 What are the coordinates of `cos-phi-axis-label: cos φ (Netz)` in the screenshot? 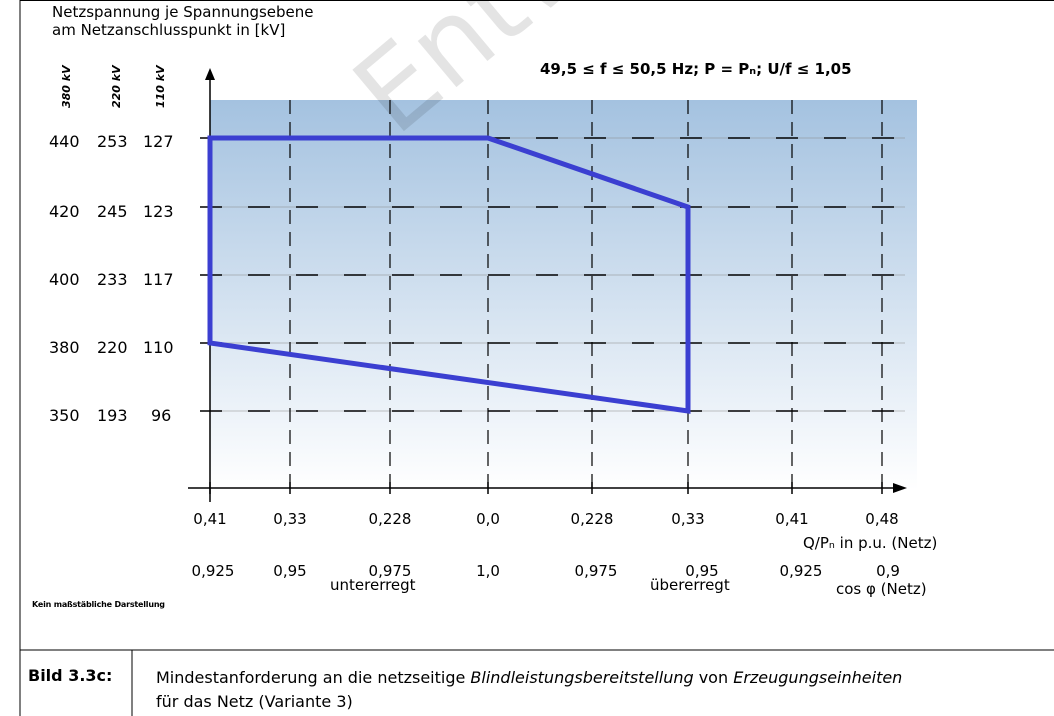 It's located at (881, 589).